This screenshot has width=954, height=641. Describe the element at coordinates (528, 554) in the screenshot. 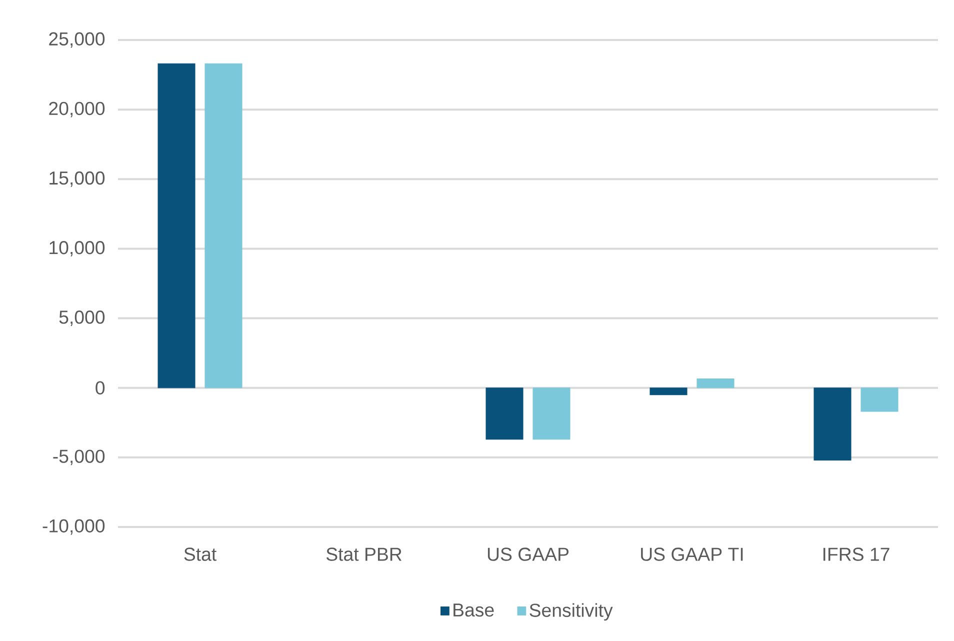

I see `x-tick-label: US GAAP` at that location.